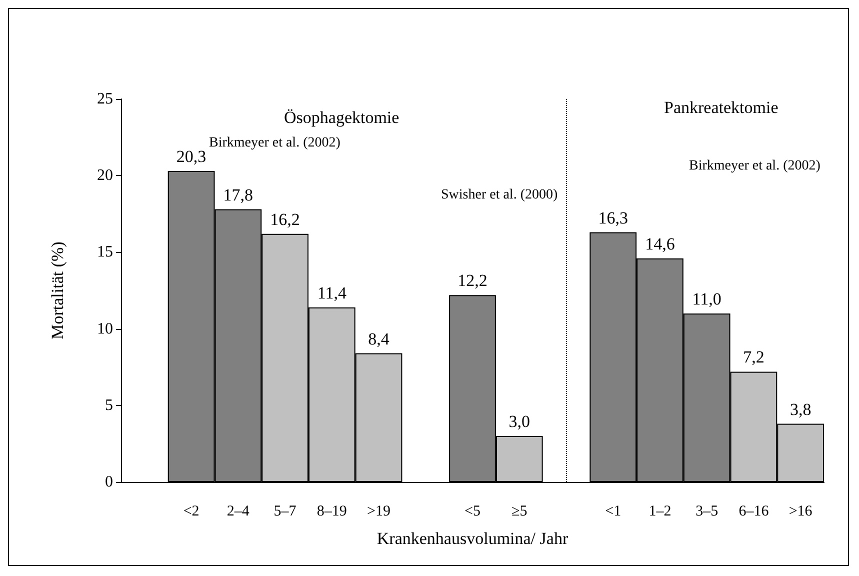 The width and height of the screenshot is (859, 576). I want to click on annotation: Ösophagektomie, so click(342, 117).